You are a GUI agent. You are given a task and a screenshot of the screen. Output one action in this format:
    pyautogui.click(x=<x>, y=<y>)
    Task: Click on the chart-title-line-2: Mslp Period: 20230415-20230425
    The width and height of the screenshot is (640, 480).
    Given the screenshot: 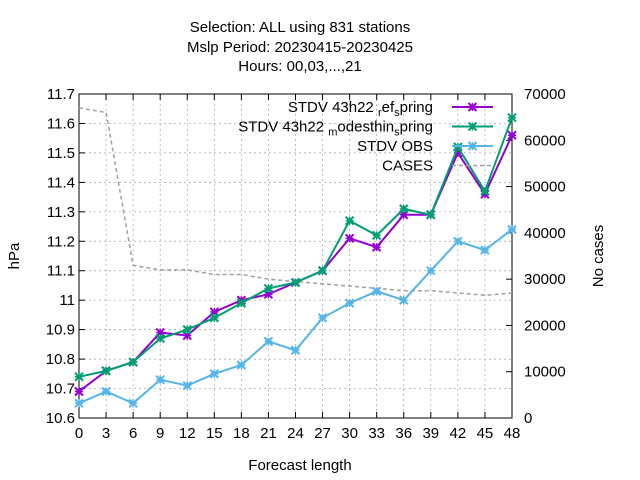 What is the action you would take?
    pyautogui.click(x=300, y=47)
    